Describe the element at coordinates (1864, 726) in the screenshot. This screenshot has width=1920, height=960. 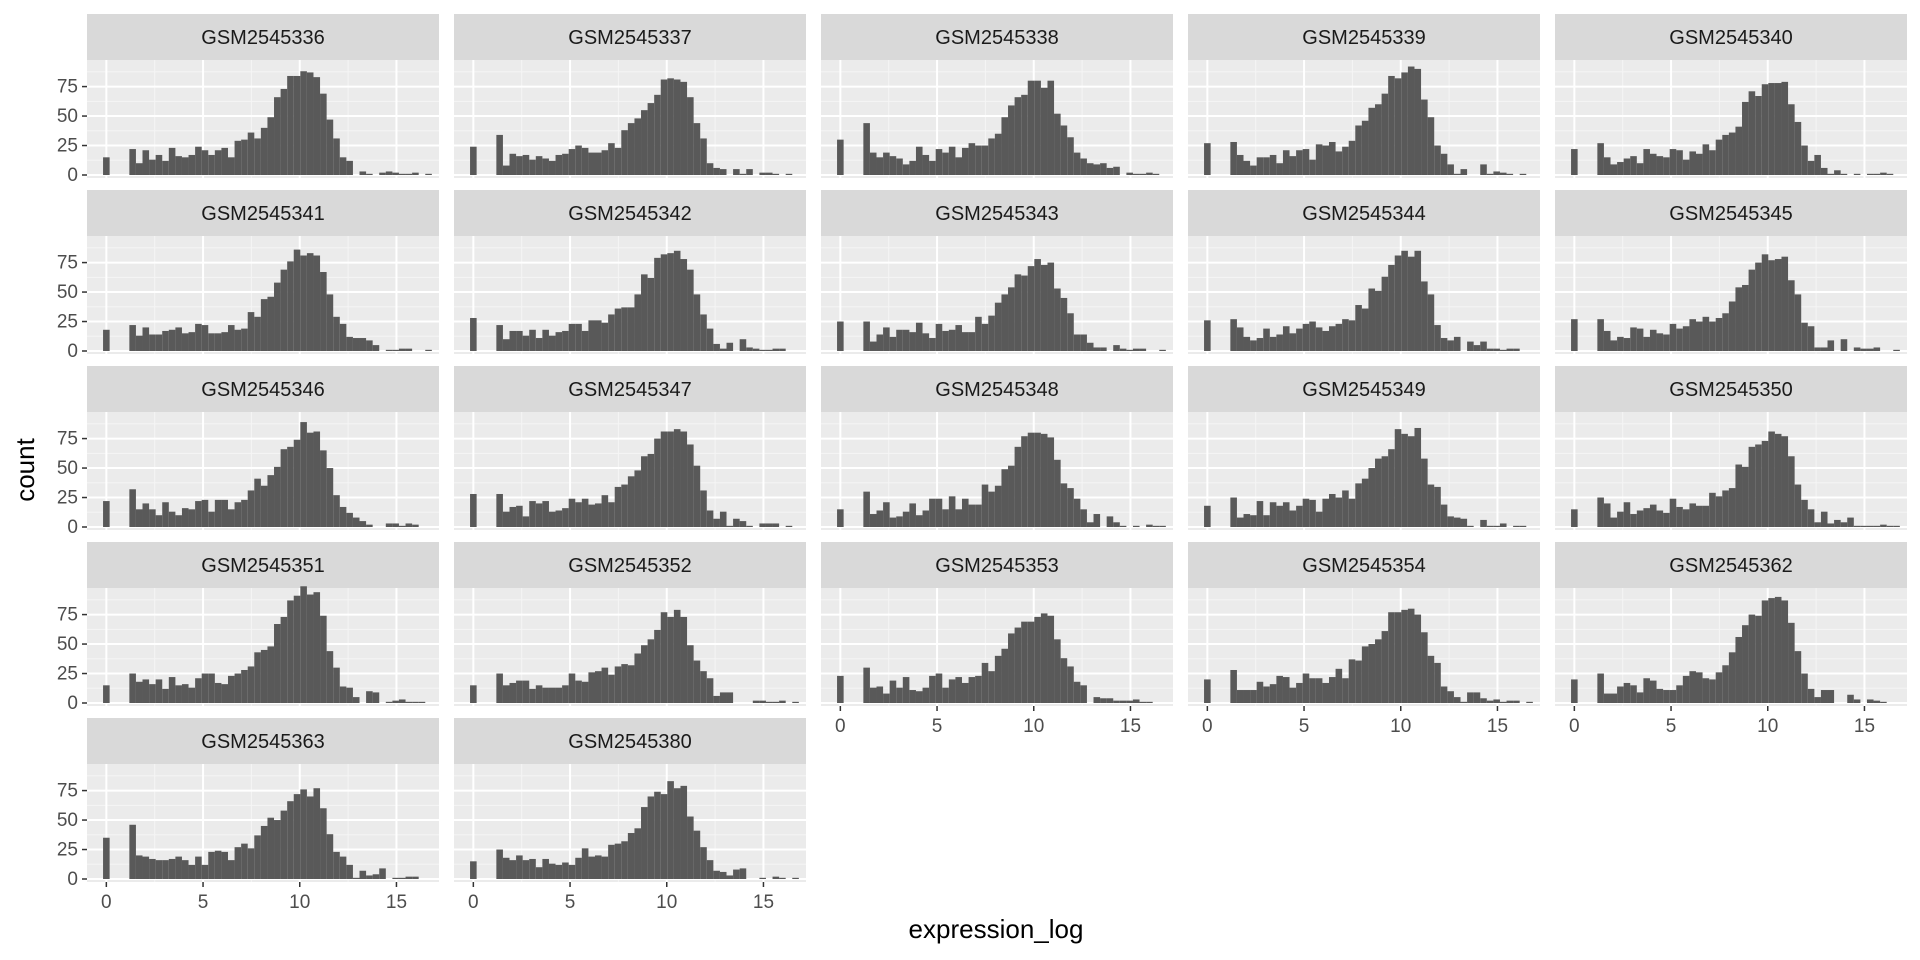
I see `x-tick-label: 15` at that location.